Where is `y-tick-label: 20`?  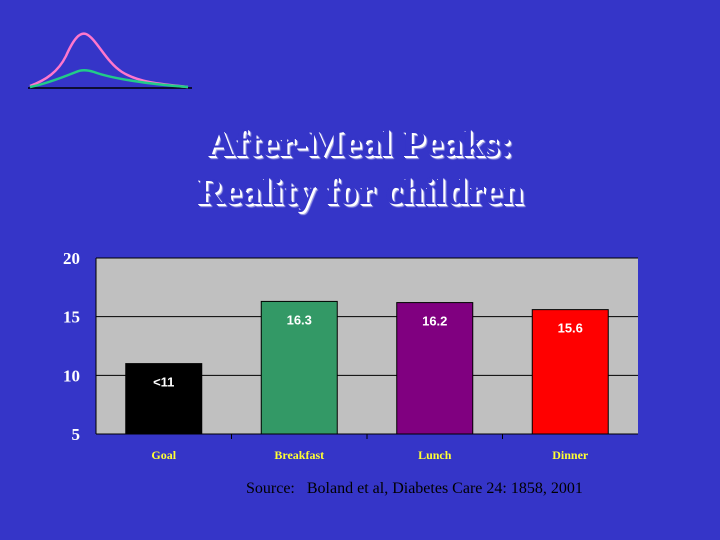 y-tick-label: 20 is located at coordinates (71, 258).